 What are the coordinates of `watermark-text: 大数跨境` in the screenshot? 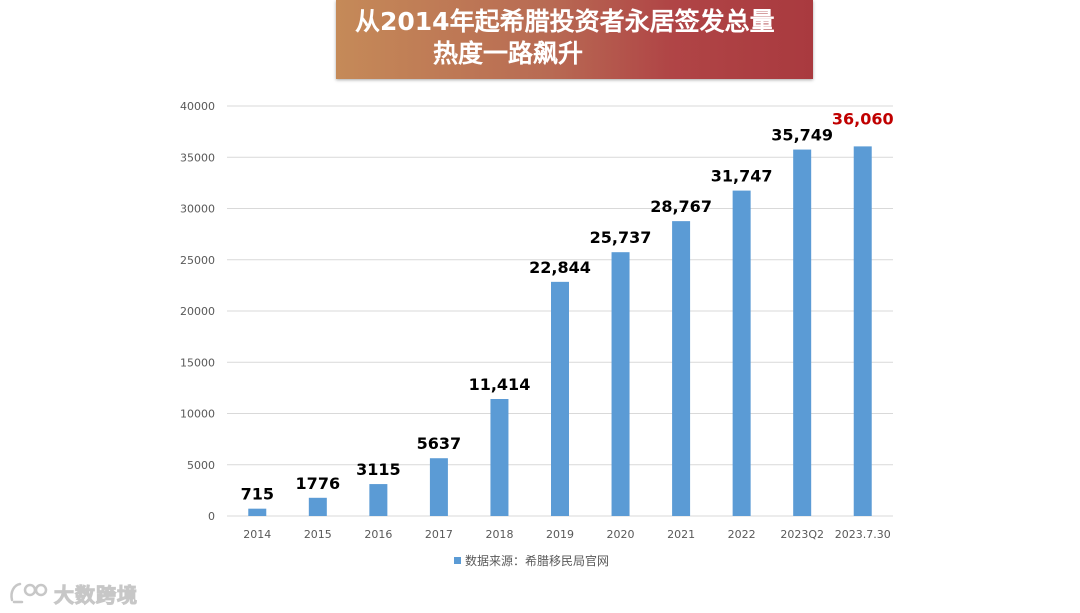 It's located at (96, 594).